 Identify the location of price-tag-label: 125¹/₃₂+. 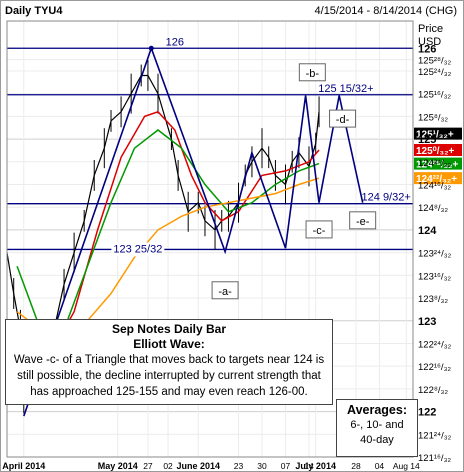
(435, 135).